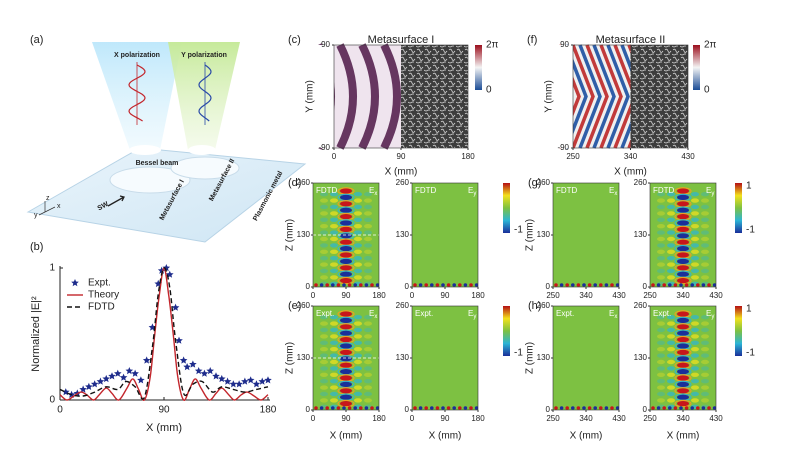 This screenshot has height=449, width=798. I want to click on phase-band, so click(590, 96).